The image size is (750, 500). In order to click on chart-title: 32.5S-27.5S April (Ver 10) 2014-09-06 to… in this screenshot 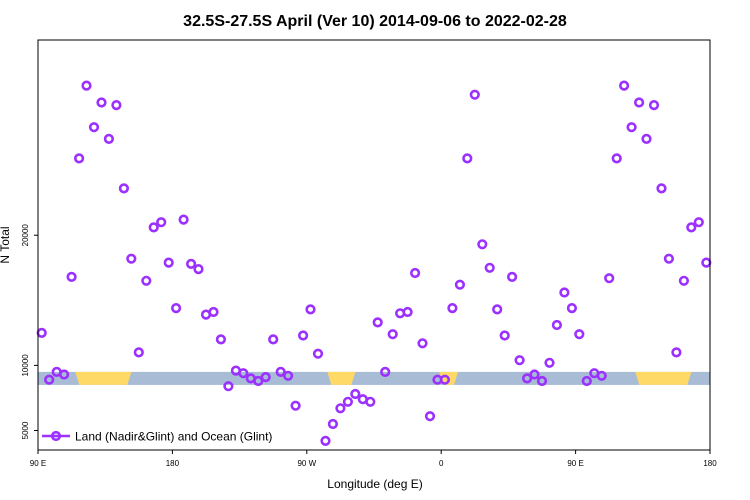, I will do `click(375, 21)`.